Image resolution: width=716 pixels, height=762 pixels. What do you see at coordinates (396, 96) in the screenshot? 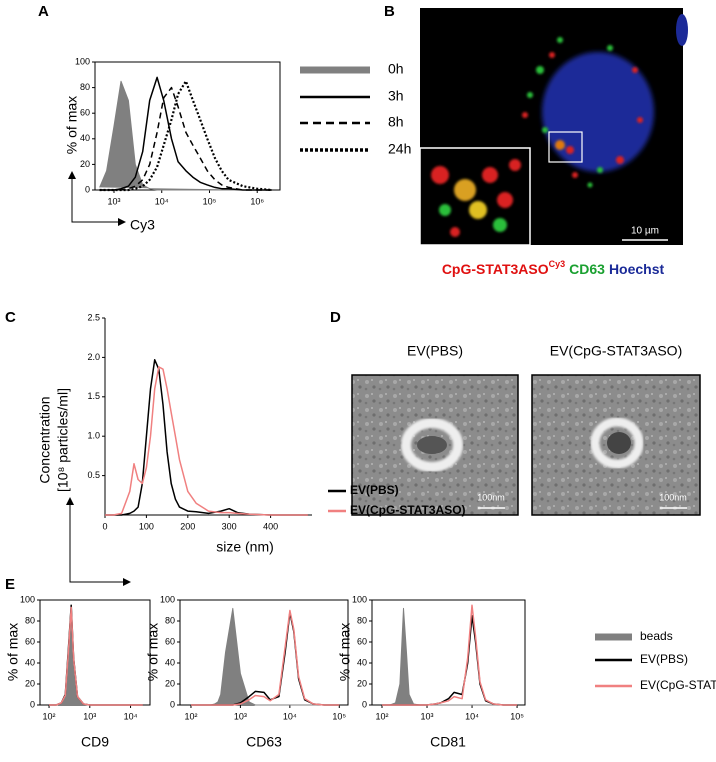
I see `legend-label: 3h` at bounding box center [396, 96].